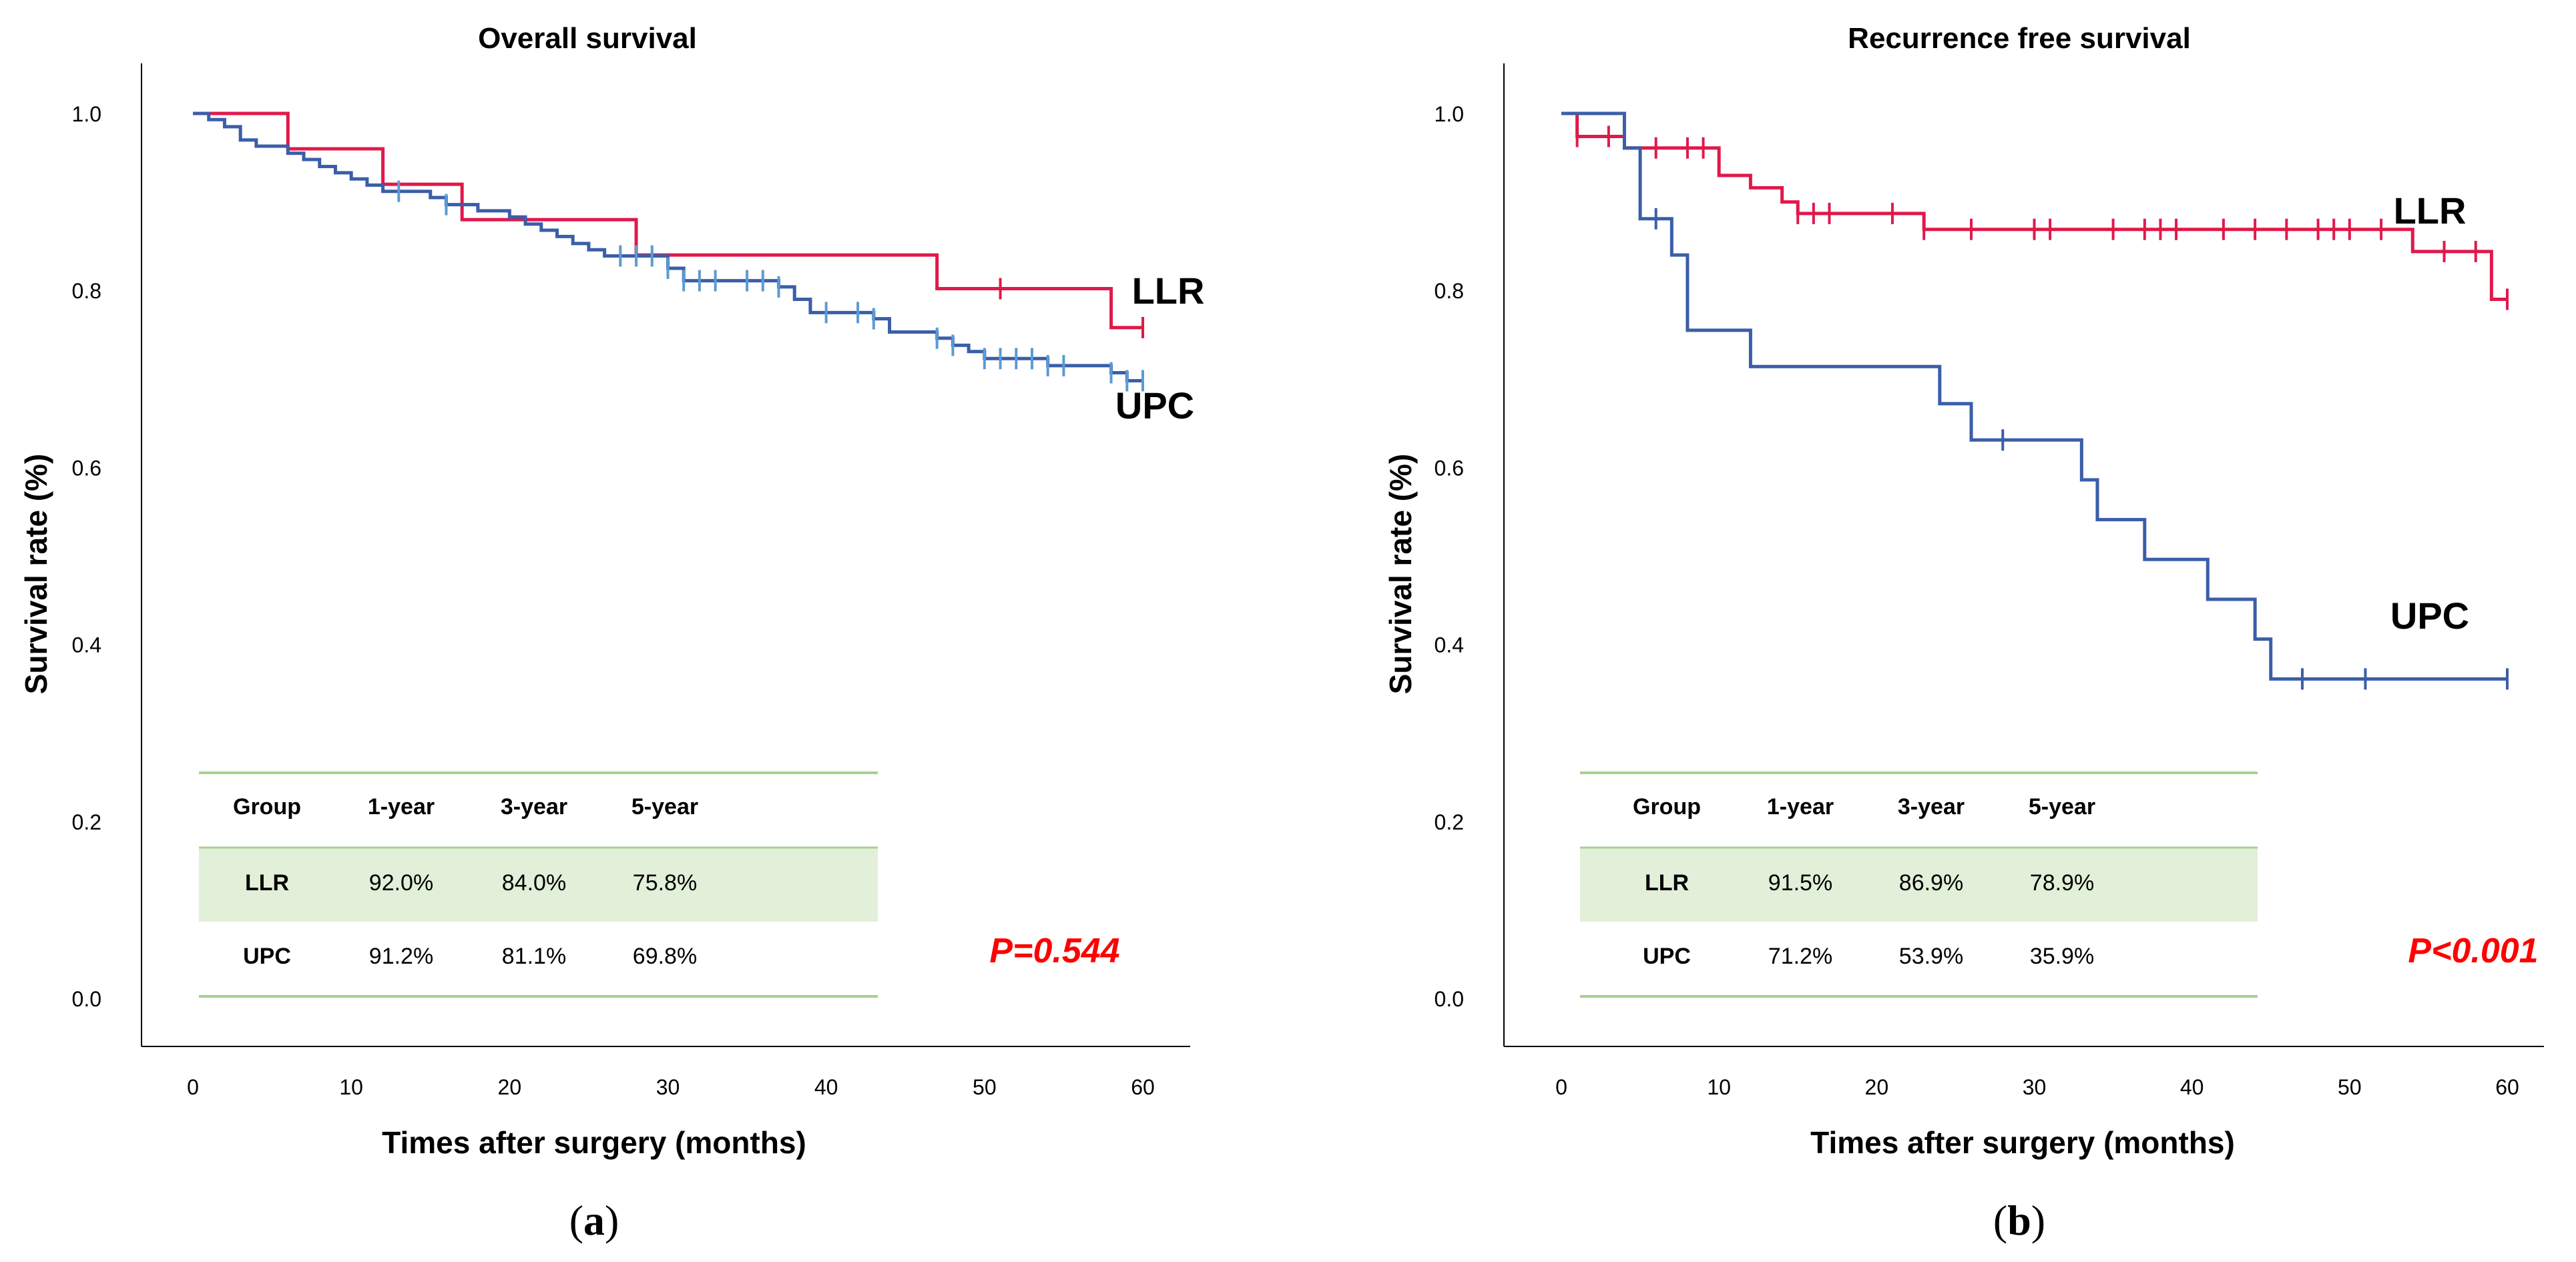  I want to click on table-value-cell: 92.0%, so click(401, 883).